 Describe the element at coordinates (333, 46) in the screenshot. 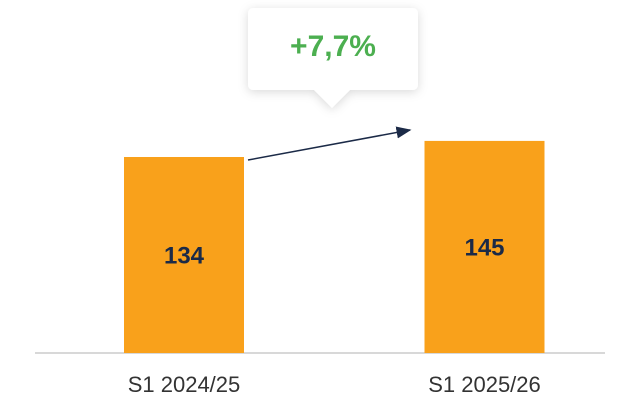

I see `annotation: +7,7%` at that location.